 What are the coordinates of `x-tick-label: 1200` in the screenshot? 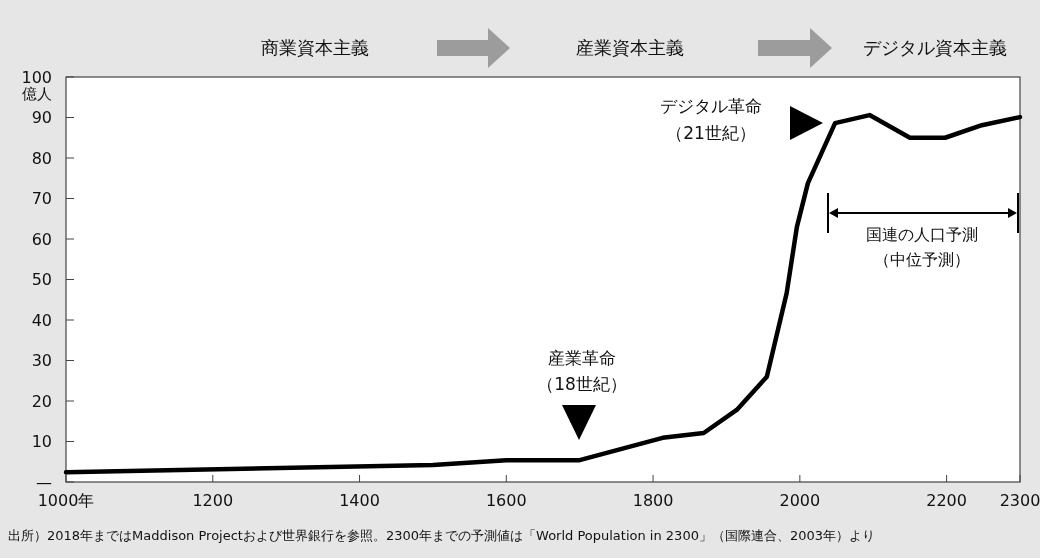 It's located at (213, 500).